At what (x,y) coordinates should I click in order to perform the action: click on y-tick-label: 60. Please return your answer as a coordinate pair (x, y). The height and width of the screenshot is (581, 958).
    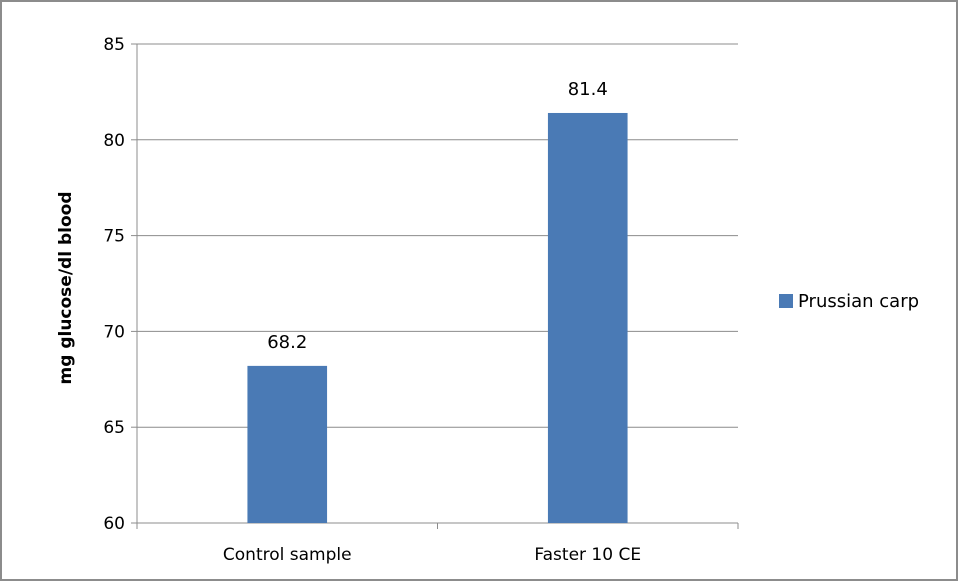
    Looking at the image, I should click on (114, 524).